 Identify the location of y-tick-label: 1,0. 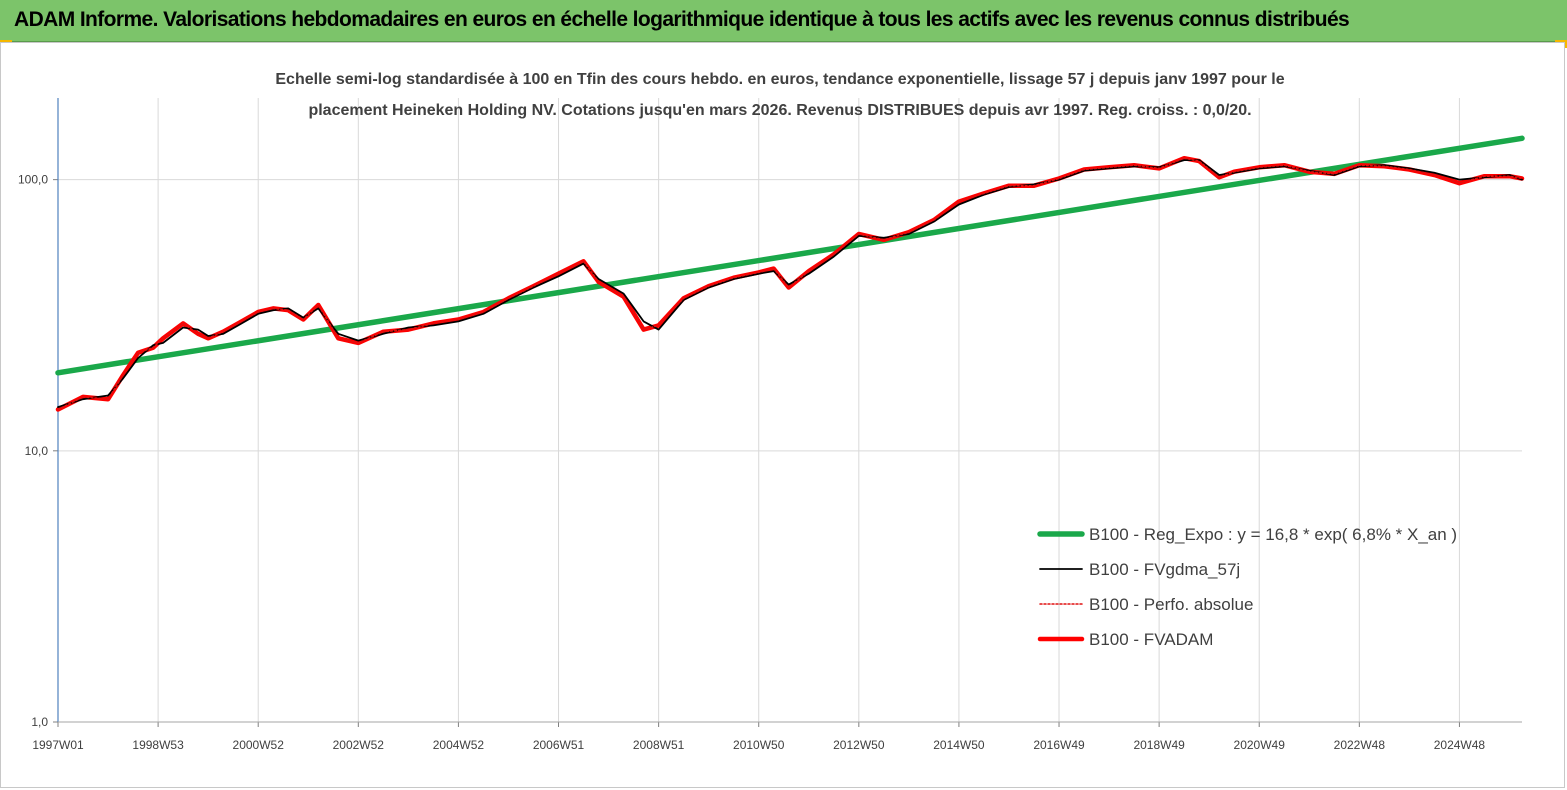
(39, 722).